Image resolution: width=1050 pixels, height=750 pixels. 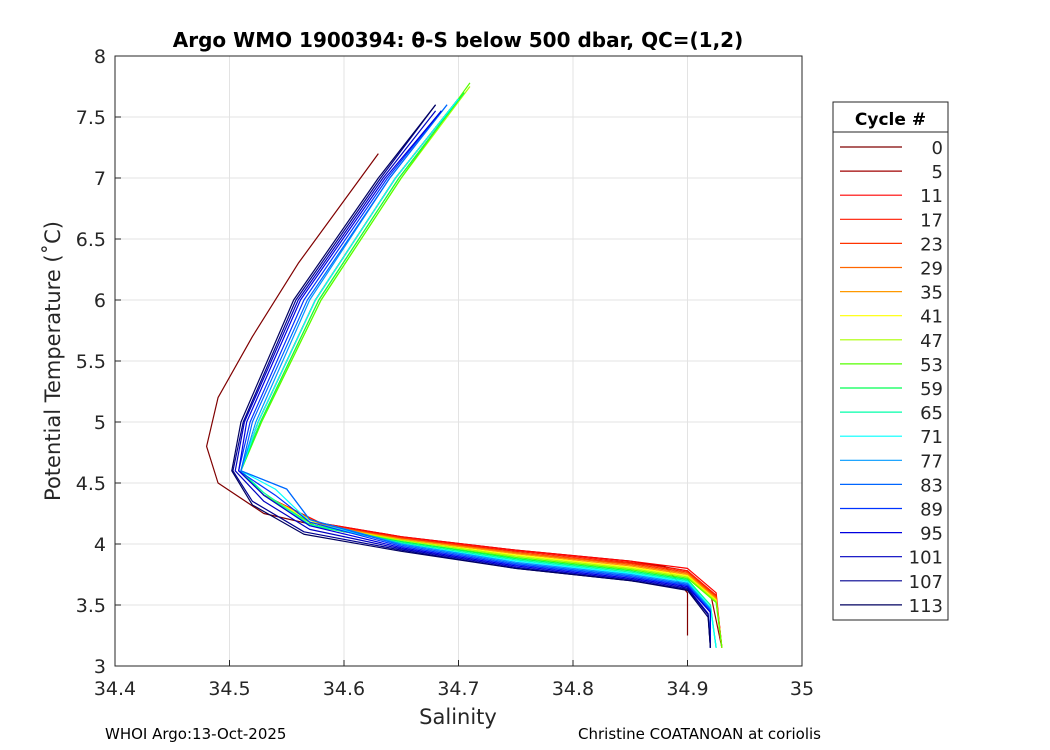 What do you see at coordinates (931, 269) in the screenshot?
I see `legend-label: 29` at bounding box center [931, 269].